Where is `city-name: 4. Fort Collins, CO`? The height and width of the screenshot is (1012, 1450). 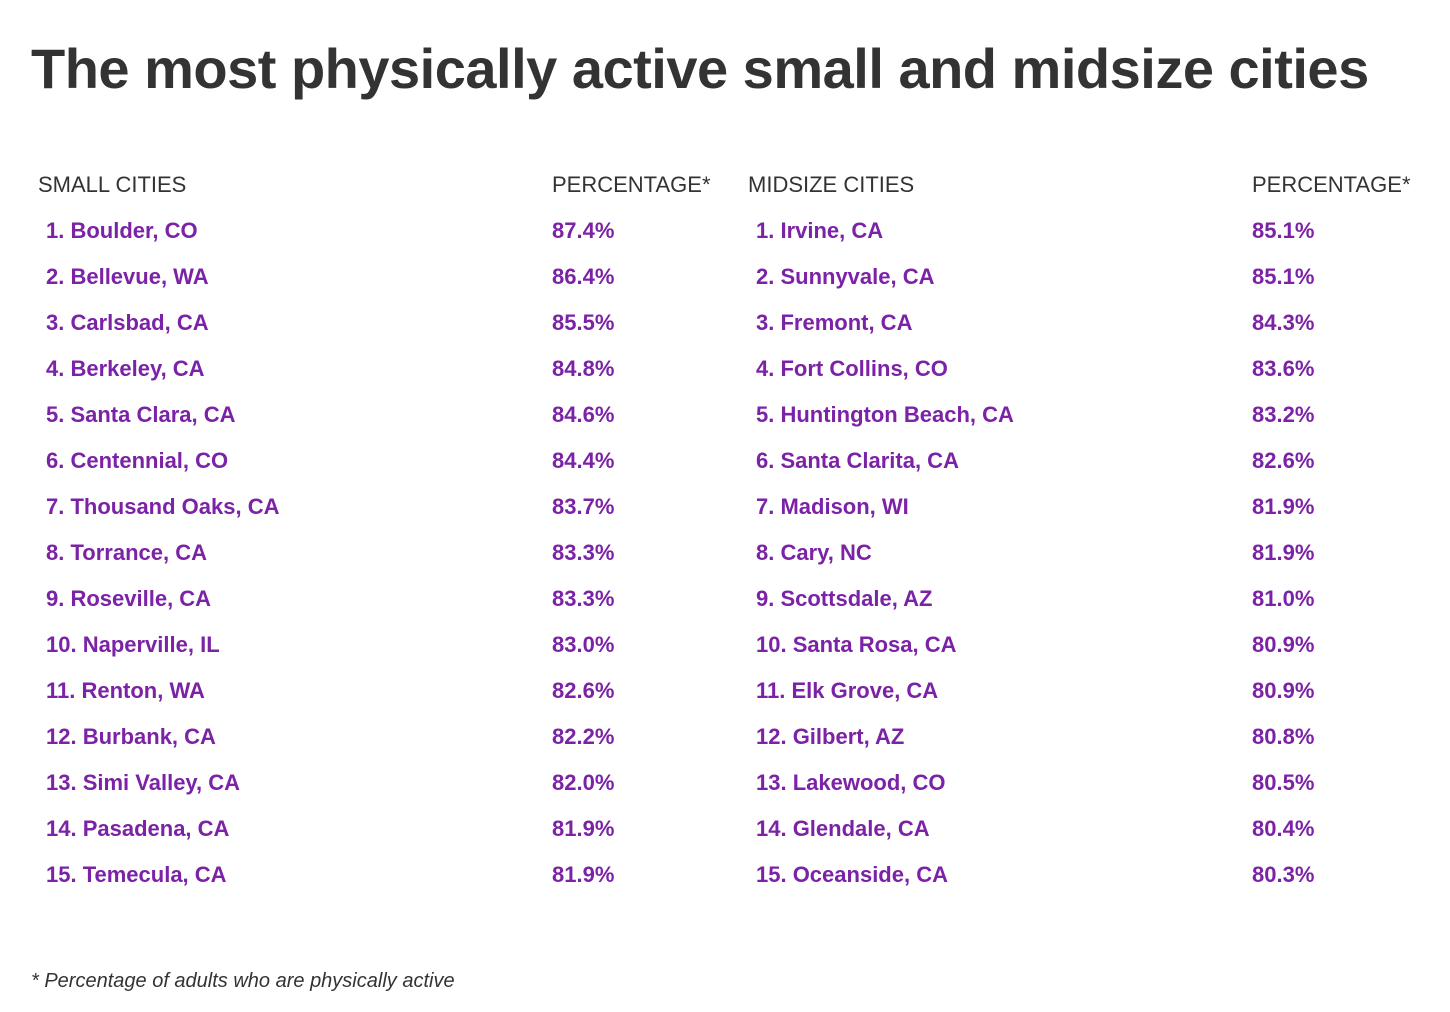
city-name: 4. Fort Collins, CO is located at coordinates (852, 368).